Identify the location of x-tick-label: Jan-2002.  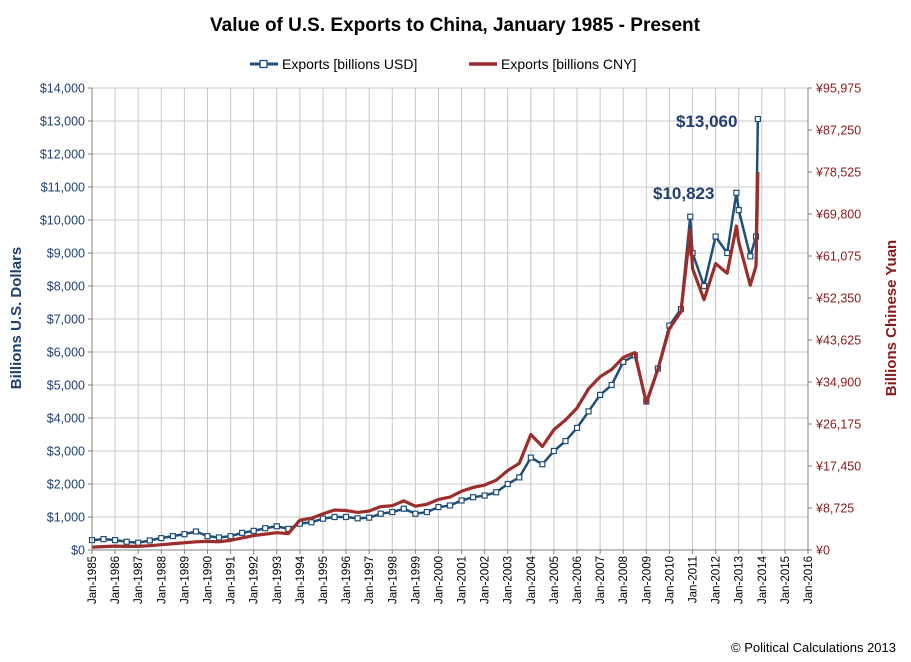
(486, 580).